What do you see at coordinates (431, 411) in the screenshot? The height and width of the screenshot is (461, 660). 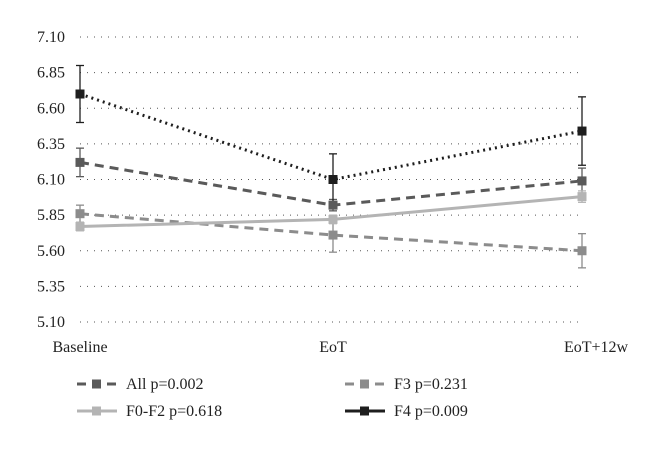 I see `legend-label: F4 p=0.009` at bounding box center [431, 411].